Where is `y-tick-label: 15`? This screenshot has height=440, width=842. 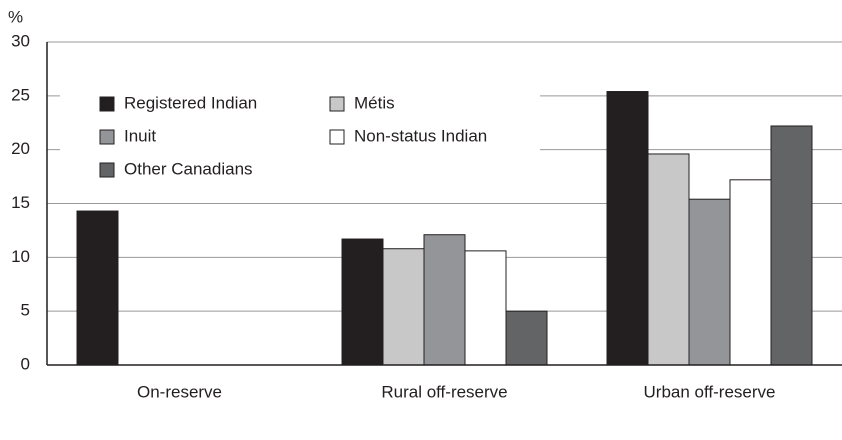 y-tick-label: 15 is located at coordinates (20, 202).